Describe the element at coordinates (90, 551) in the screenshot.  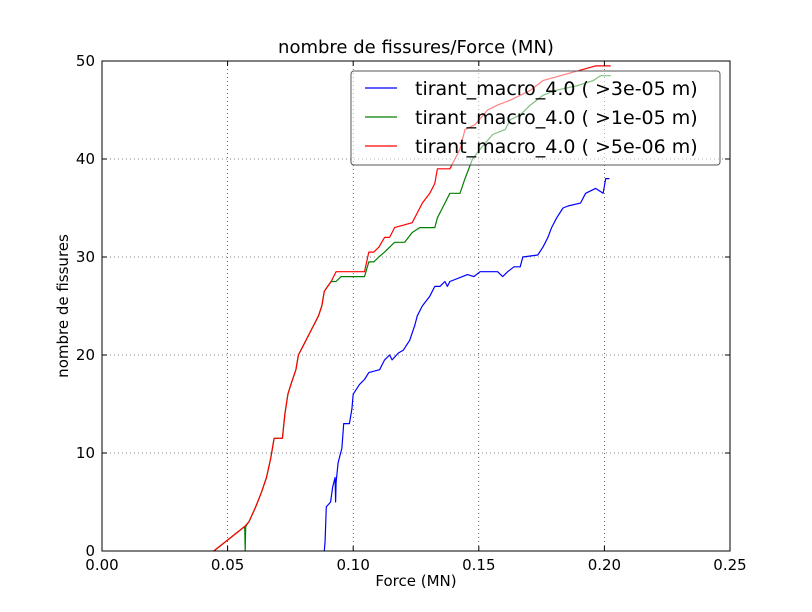
I see `y-tick-label: 0` at that location.